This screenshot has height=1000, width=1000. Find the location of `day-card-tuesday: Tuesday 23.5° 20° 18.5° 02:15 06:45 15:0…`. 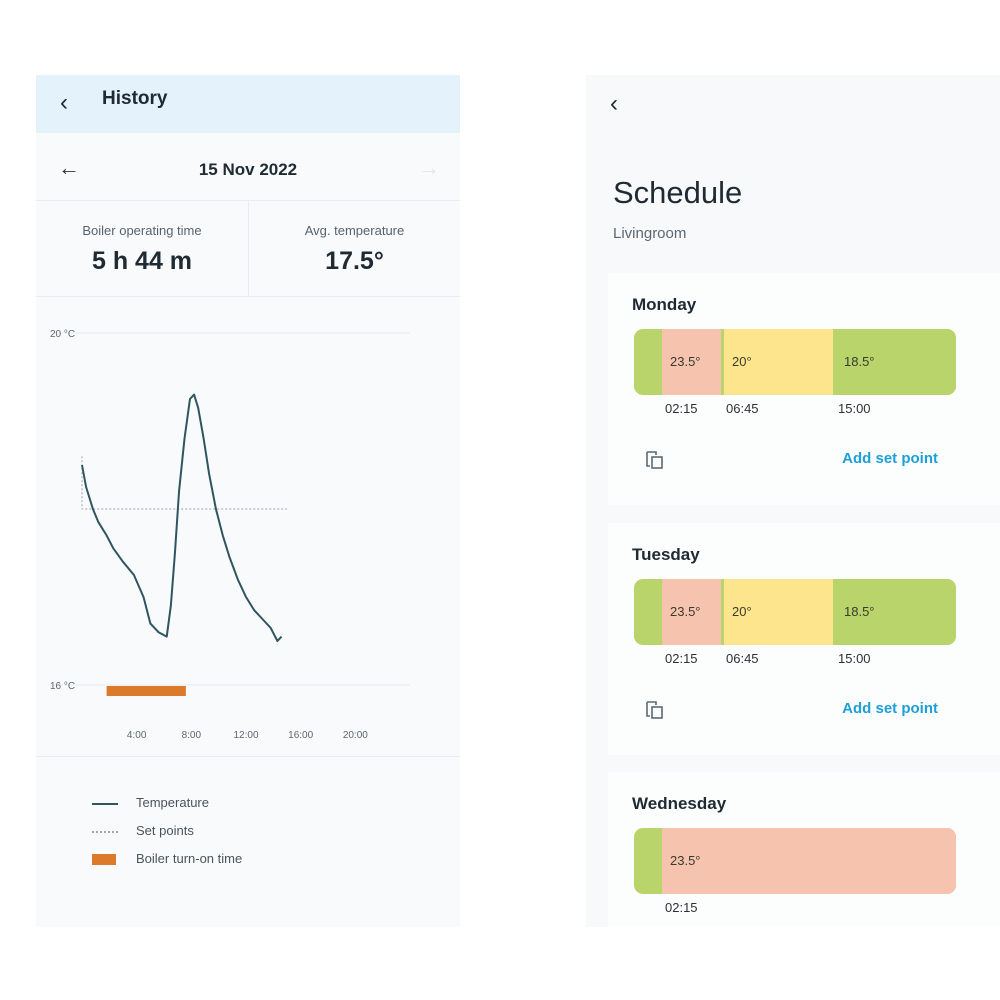

day-card-tuesday: Tuesday 23.5° 20° 18.5° 02:15 06:45 15:0… is located at coordinates (804, 639).